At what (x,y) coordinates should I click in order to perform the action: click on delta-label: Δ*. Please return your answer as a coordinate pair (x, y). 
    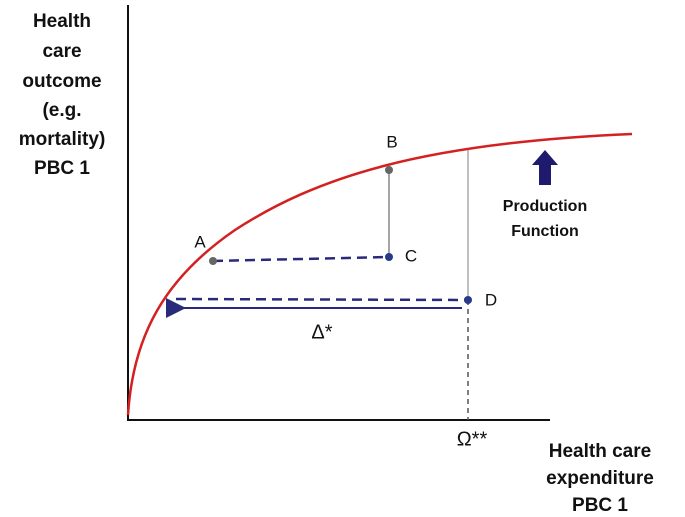
    Looking at the image, I should click on (321, 332).